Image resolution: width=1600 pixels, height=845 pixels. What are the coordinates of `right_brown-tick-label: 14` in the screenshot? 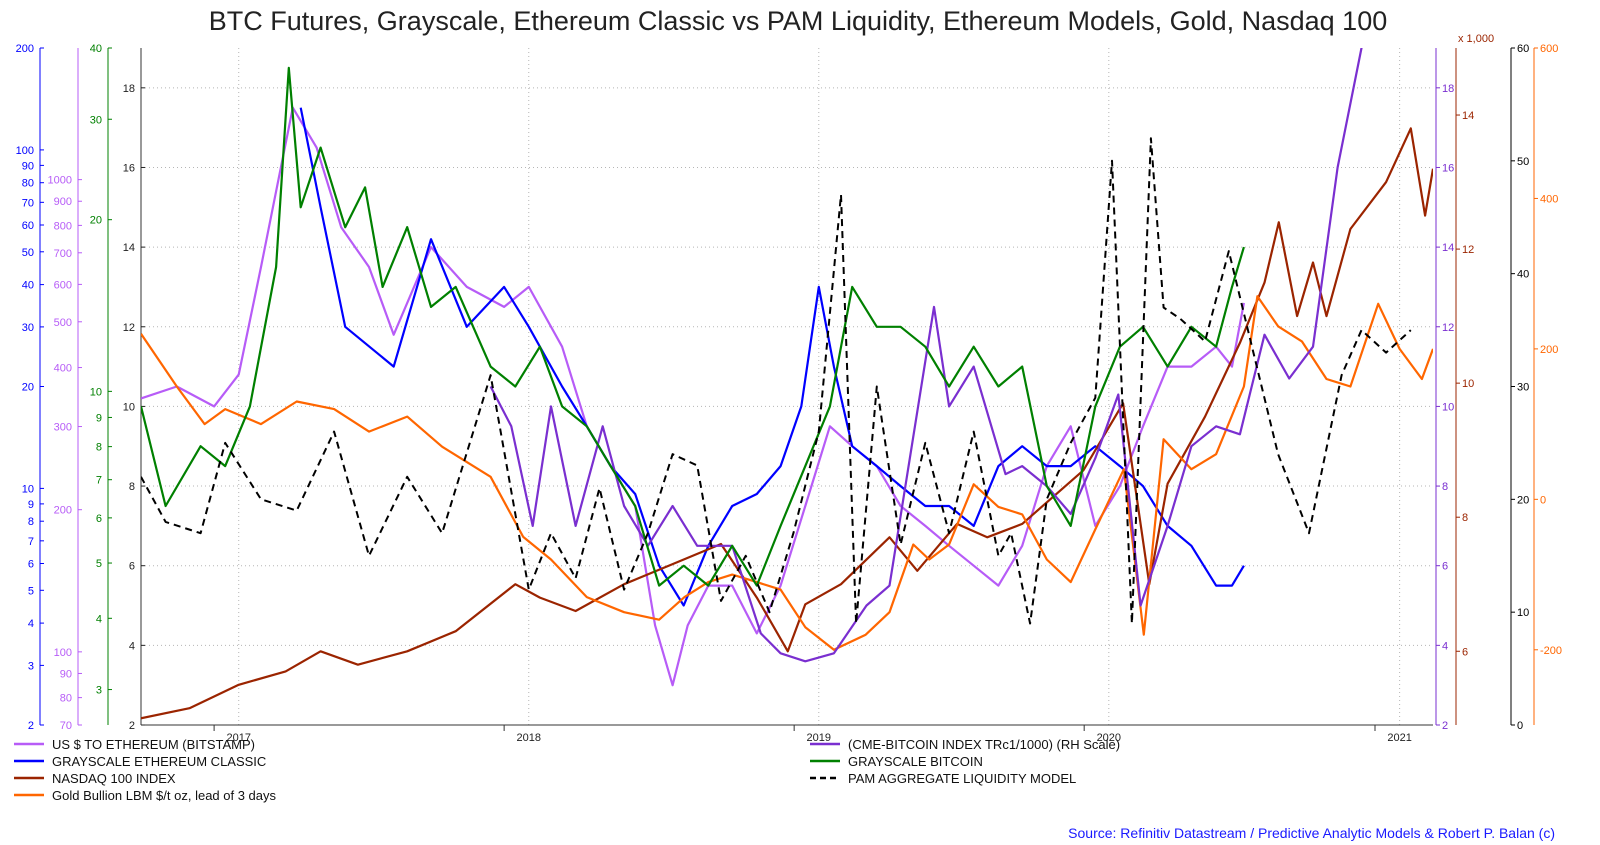 It's located at (1468, 116).